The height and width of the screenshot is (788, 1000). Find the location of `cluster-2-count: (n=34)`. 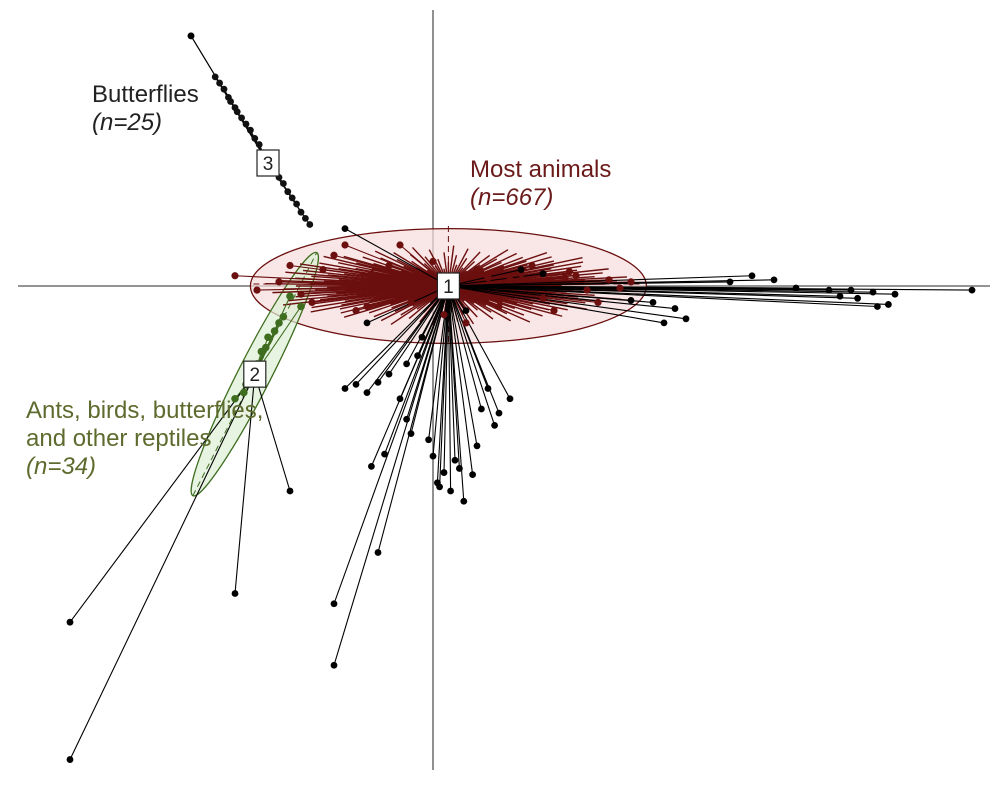

cluster-2-count: (n=34) is located at coordinates (61, 466).